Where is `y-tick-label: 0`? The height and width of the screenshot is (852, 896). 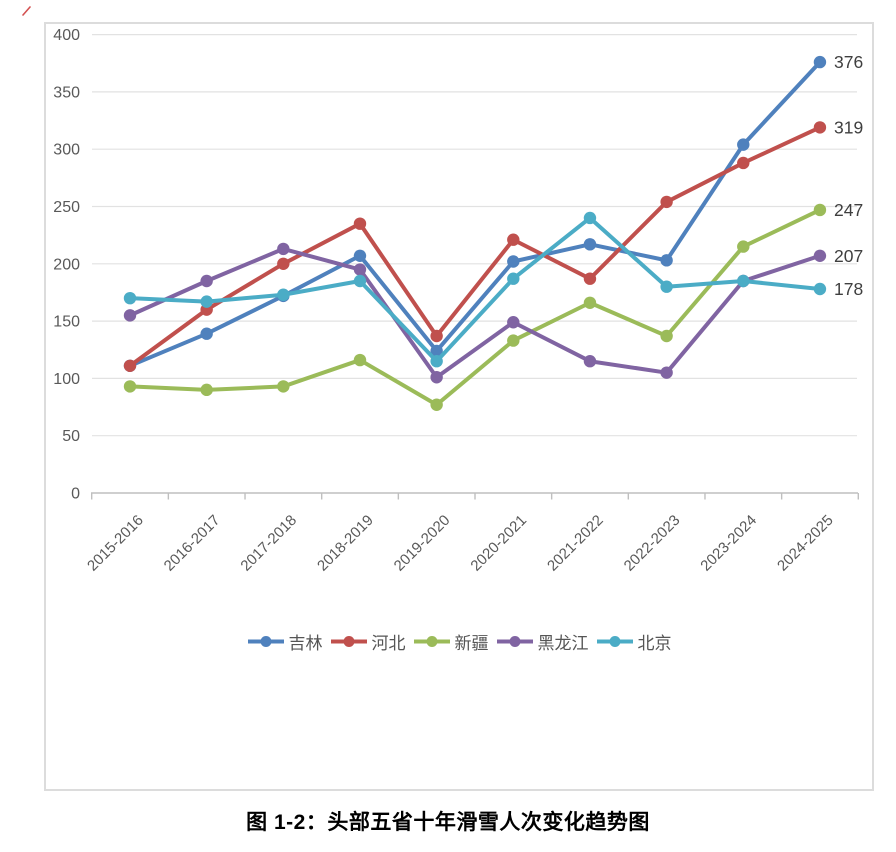 y-tick-label: 0 is located at coordinates (75, 494).